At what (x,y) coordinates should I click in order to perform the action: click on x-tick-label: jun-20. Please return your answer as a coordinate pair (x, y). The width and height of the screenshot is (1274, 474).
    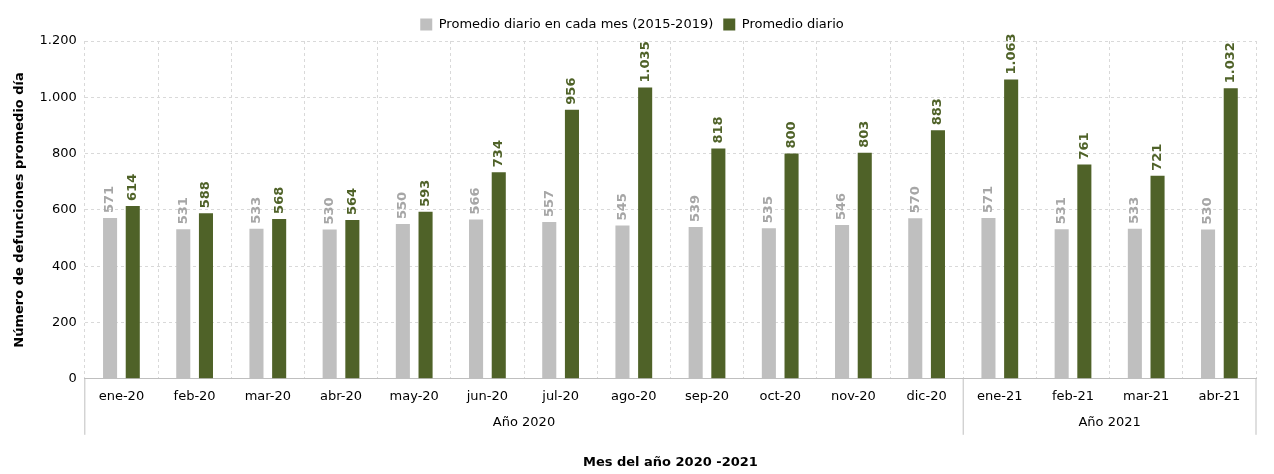
    Looking at the image, I should click on (487, 395).